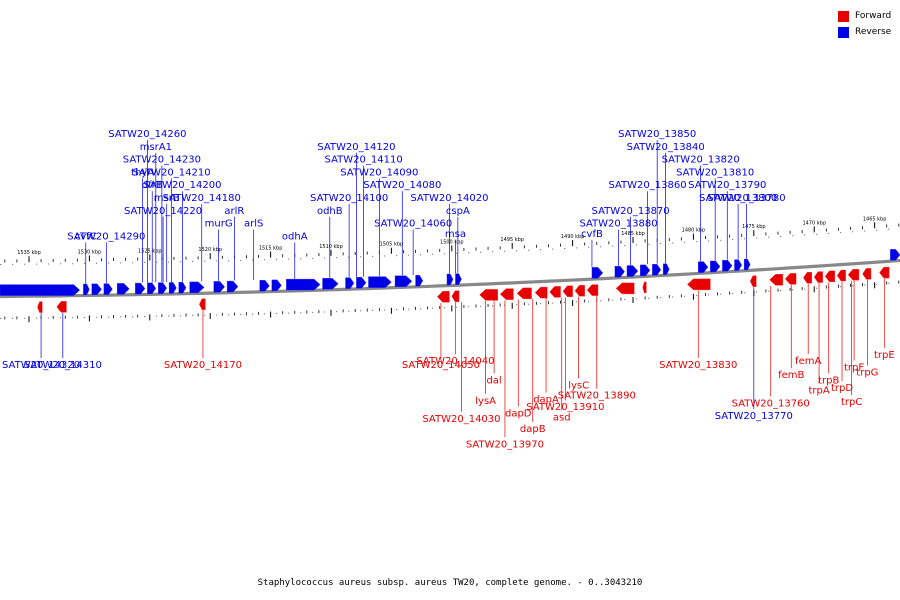  I want to click on top-gene-label: SATW20_13870, so click(631, 211).